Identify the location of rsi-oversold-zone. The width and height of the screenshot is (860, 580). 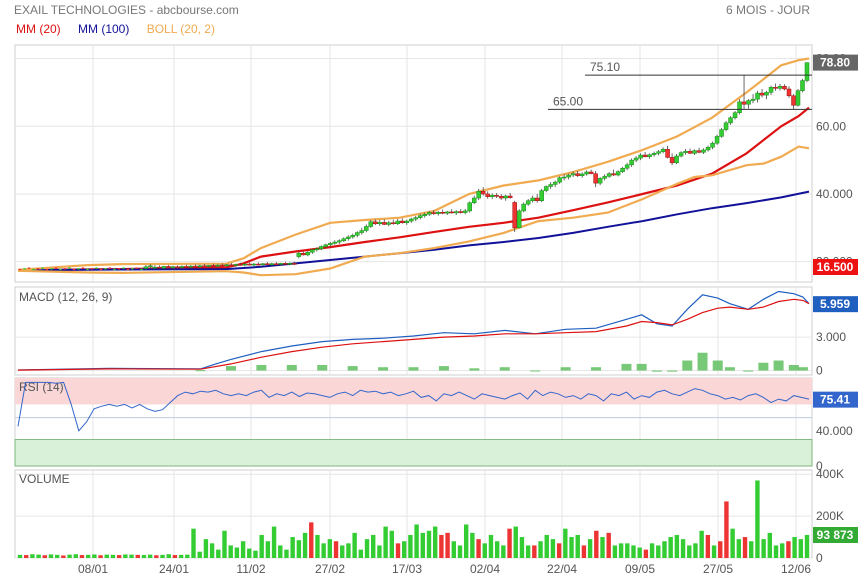
(413, 453).